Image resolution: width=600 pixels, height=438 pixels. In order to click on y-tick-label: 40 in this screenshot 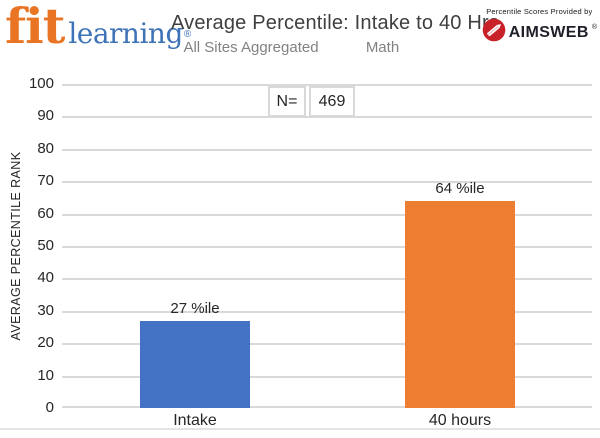, I will do `click(45, 277)`.